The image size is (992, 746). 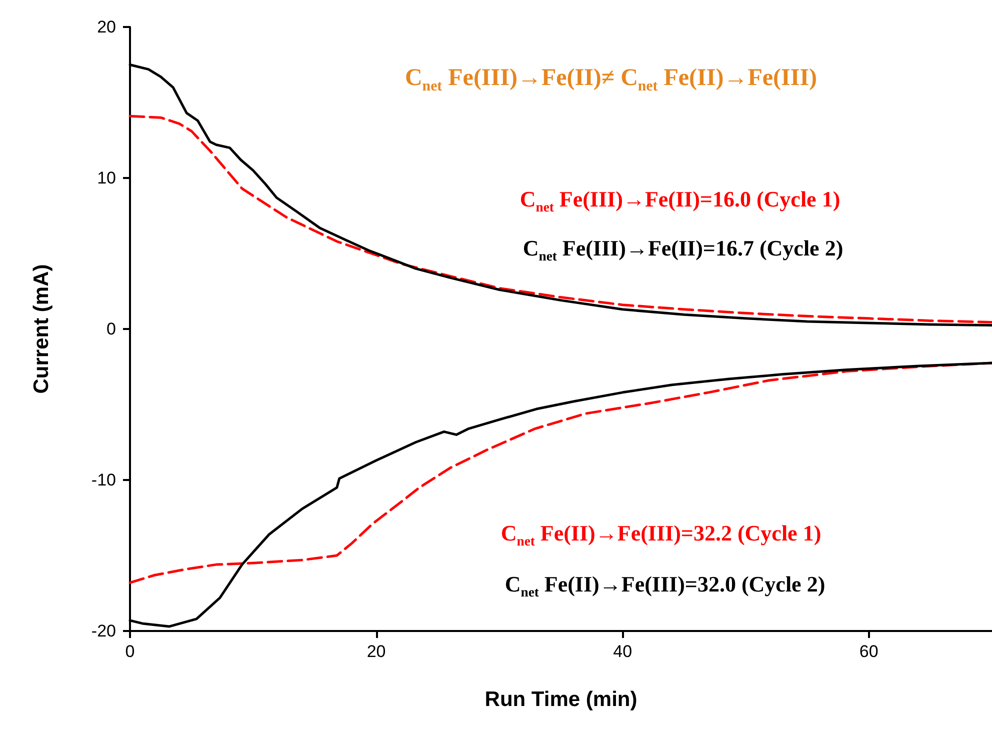 I want to click on y-tick-label: -20, so click(x=103, y=631).